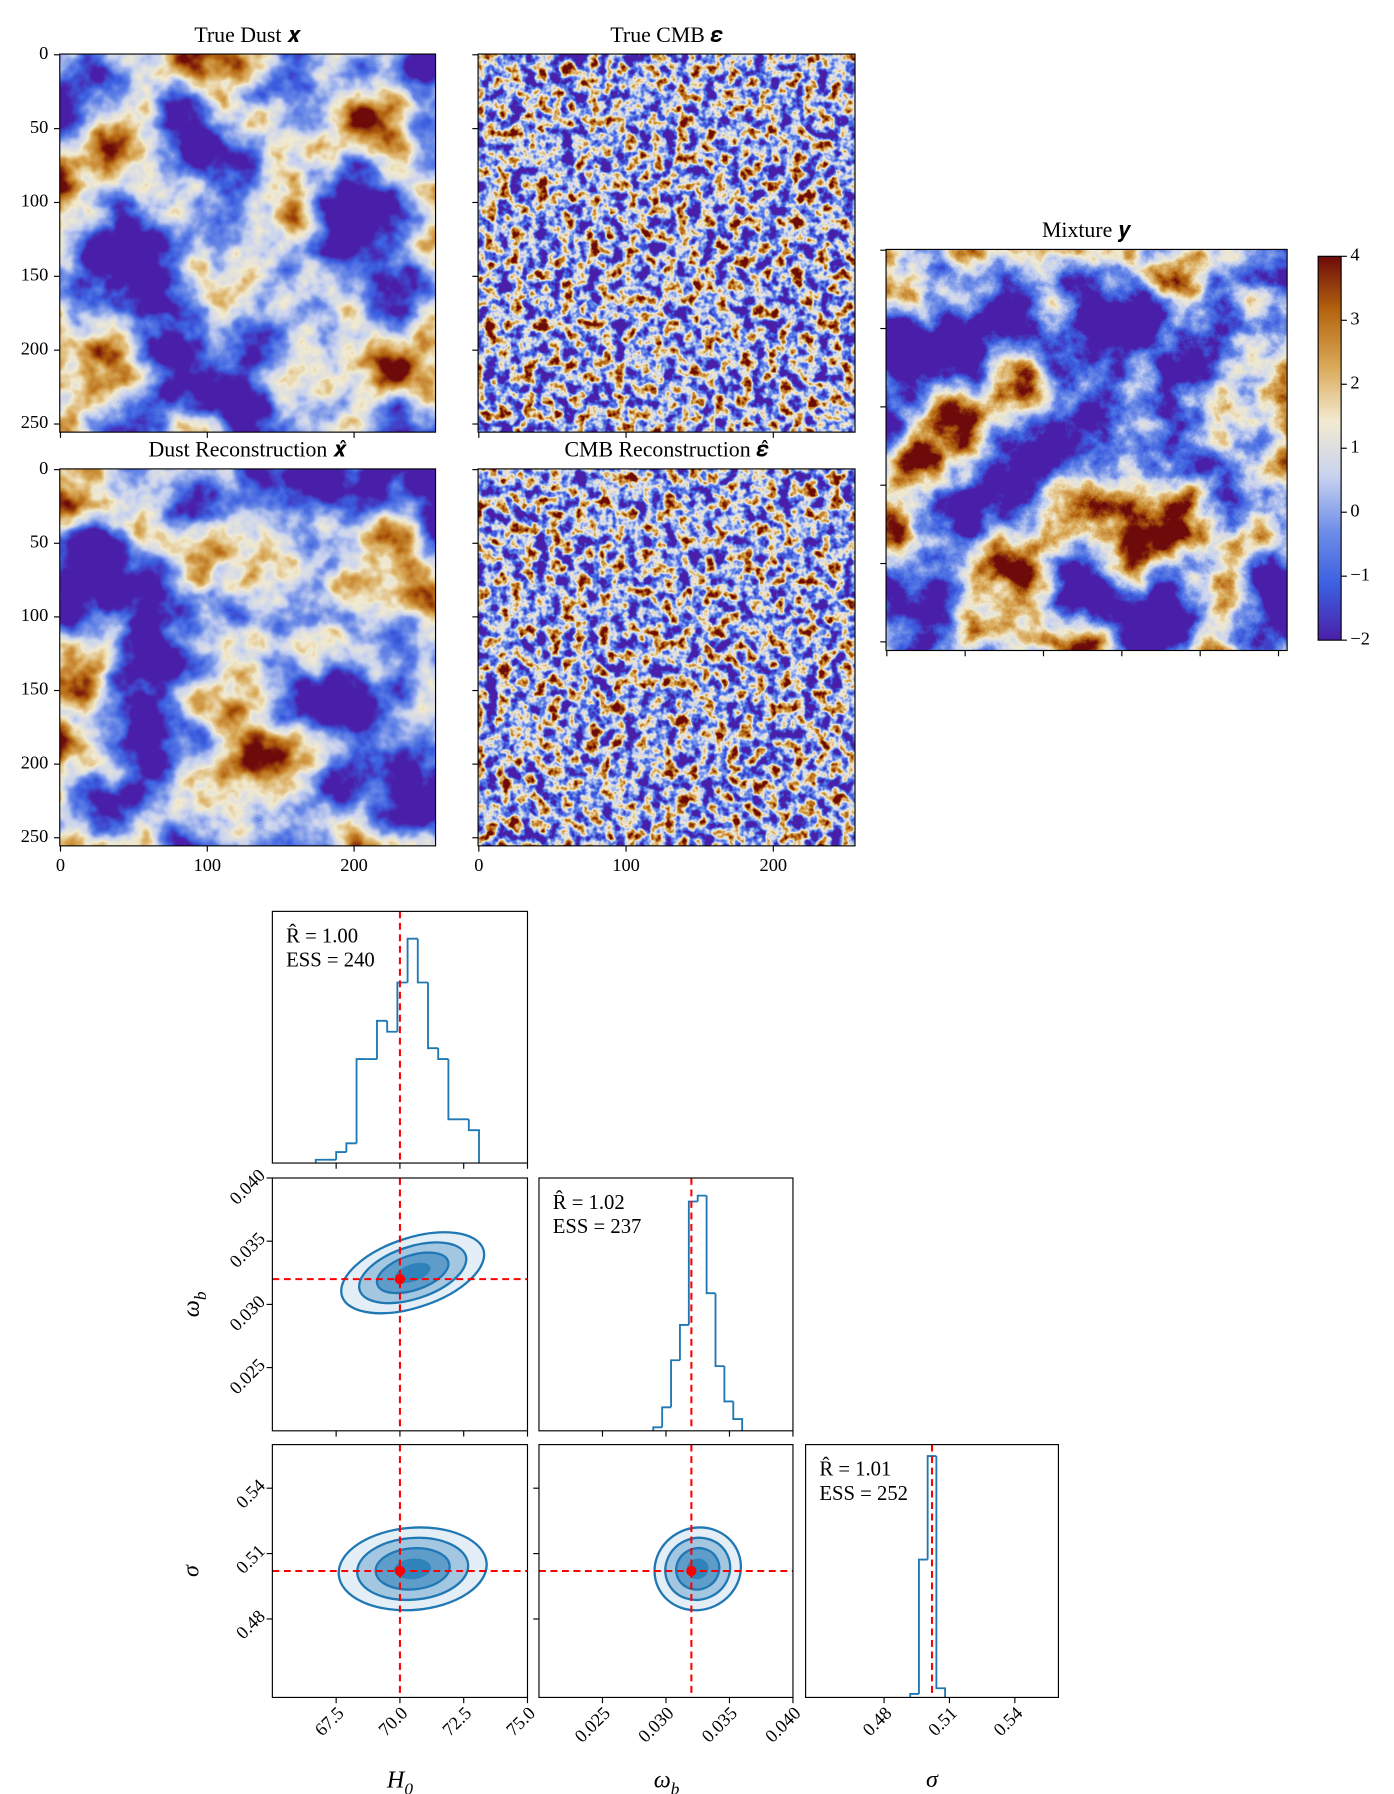 This screenshot has height=1794, width=1394. I want to click on x-tick-label: 0.48, so click(877, 1721).